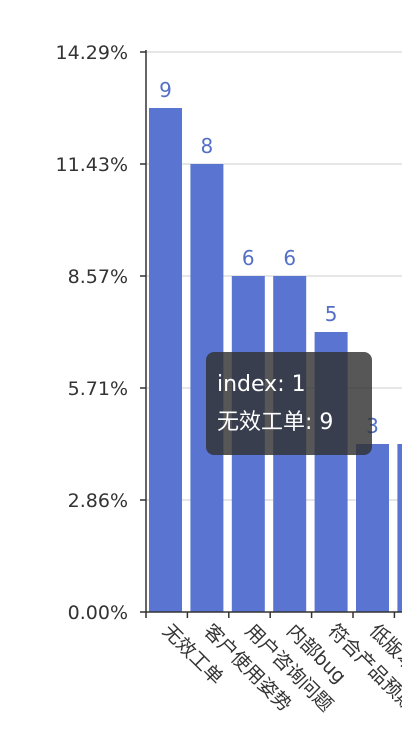  What do you see at coordinates (92, 53) in the screenshot?
I see `y-tick-label: 14.29%` at bounding box center [92, 53].